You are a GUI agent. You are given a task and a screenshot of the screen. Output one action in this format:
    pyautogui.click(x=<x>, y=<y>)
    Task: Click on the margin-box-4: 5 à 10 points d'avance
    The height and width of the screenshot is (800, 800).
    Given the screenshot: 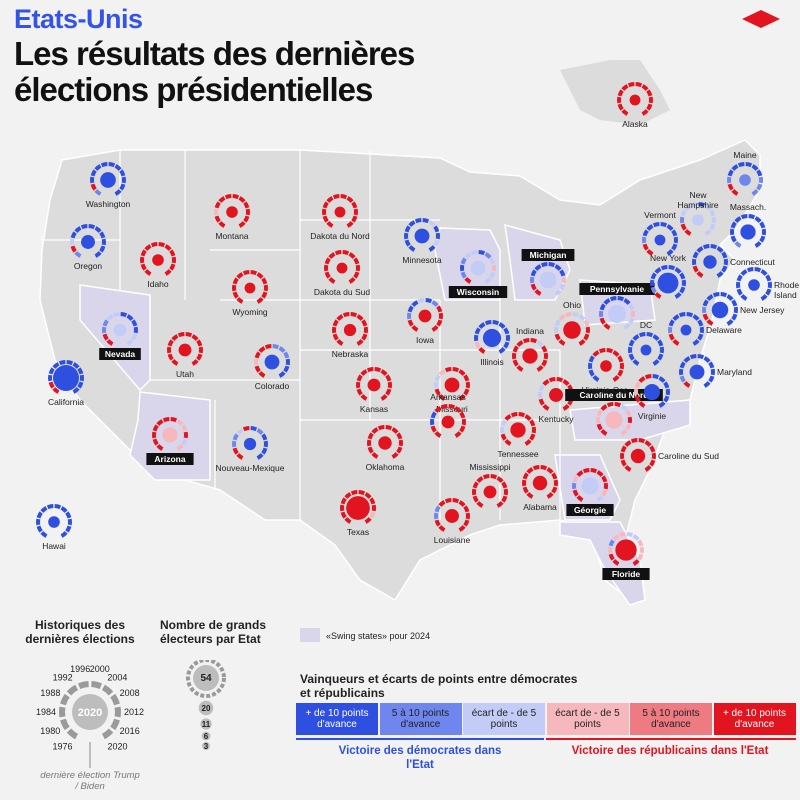 What is the action you would take?
    pyautogui.click(x=671, y=719)
    